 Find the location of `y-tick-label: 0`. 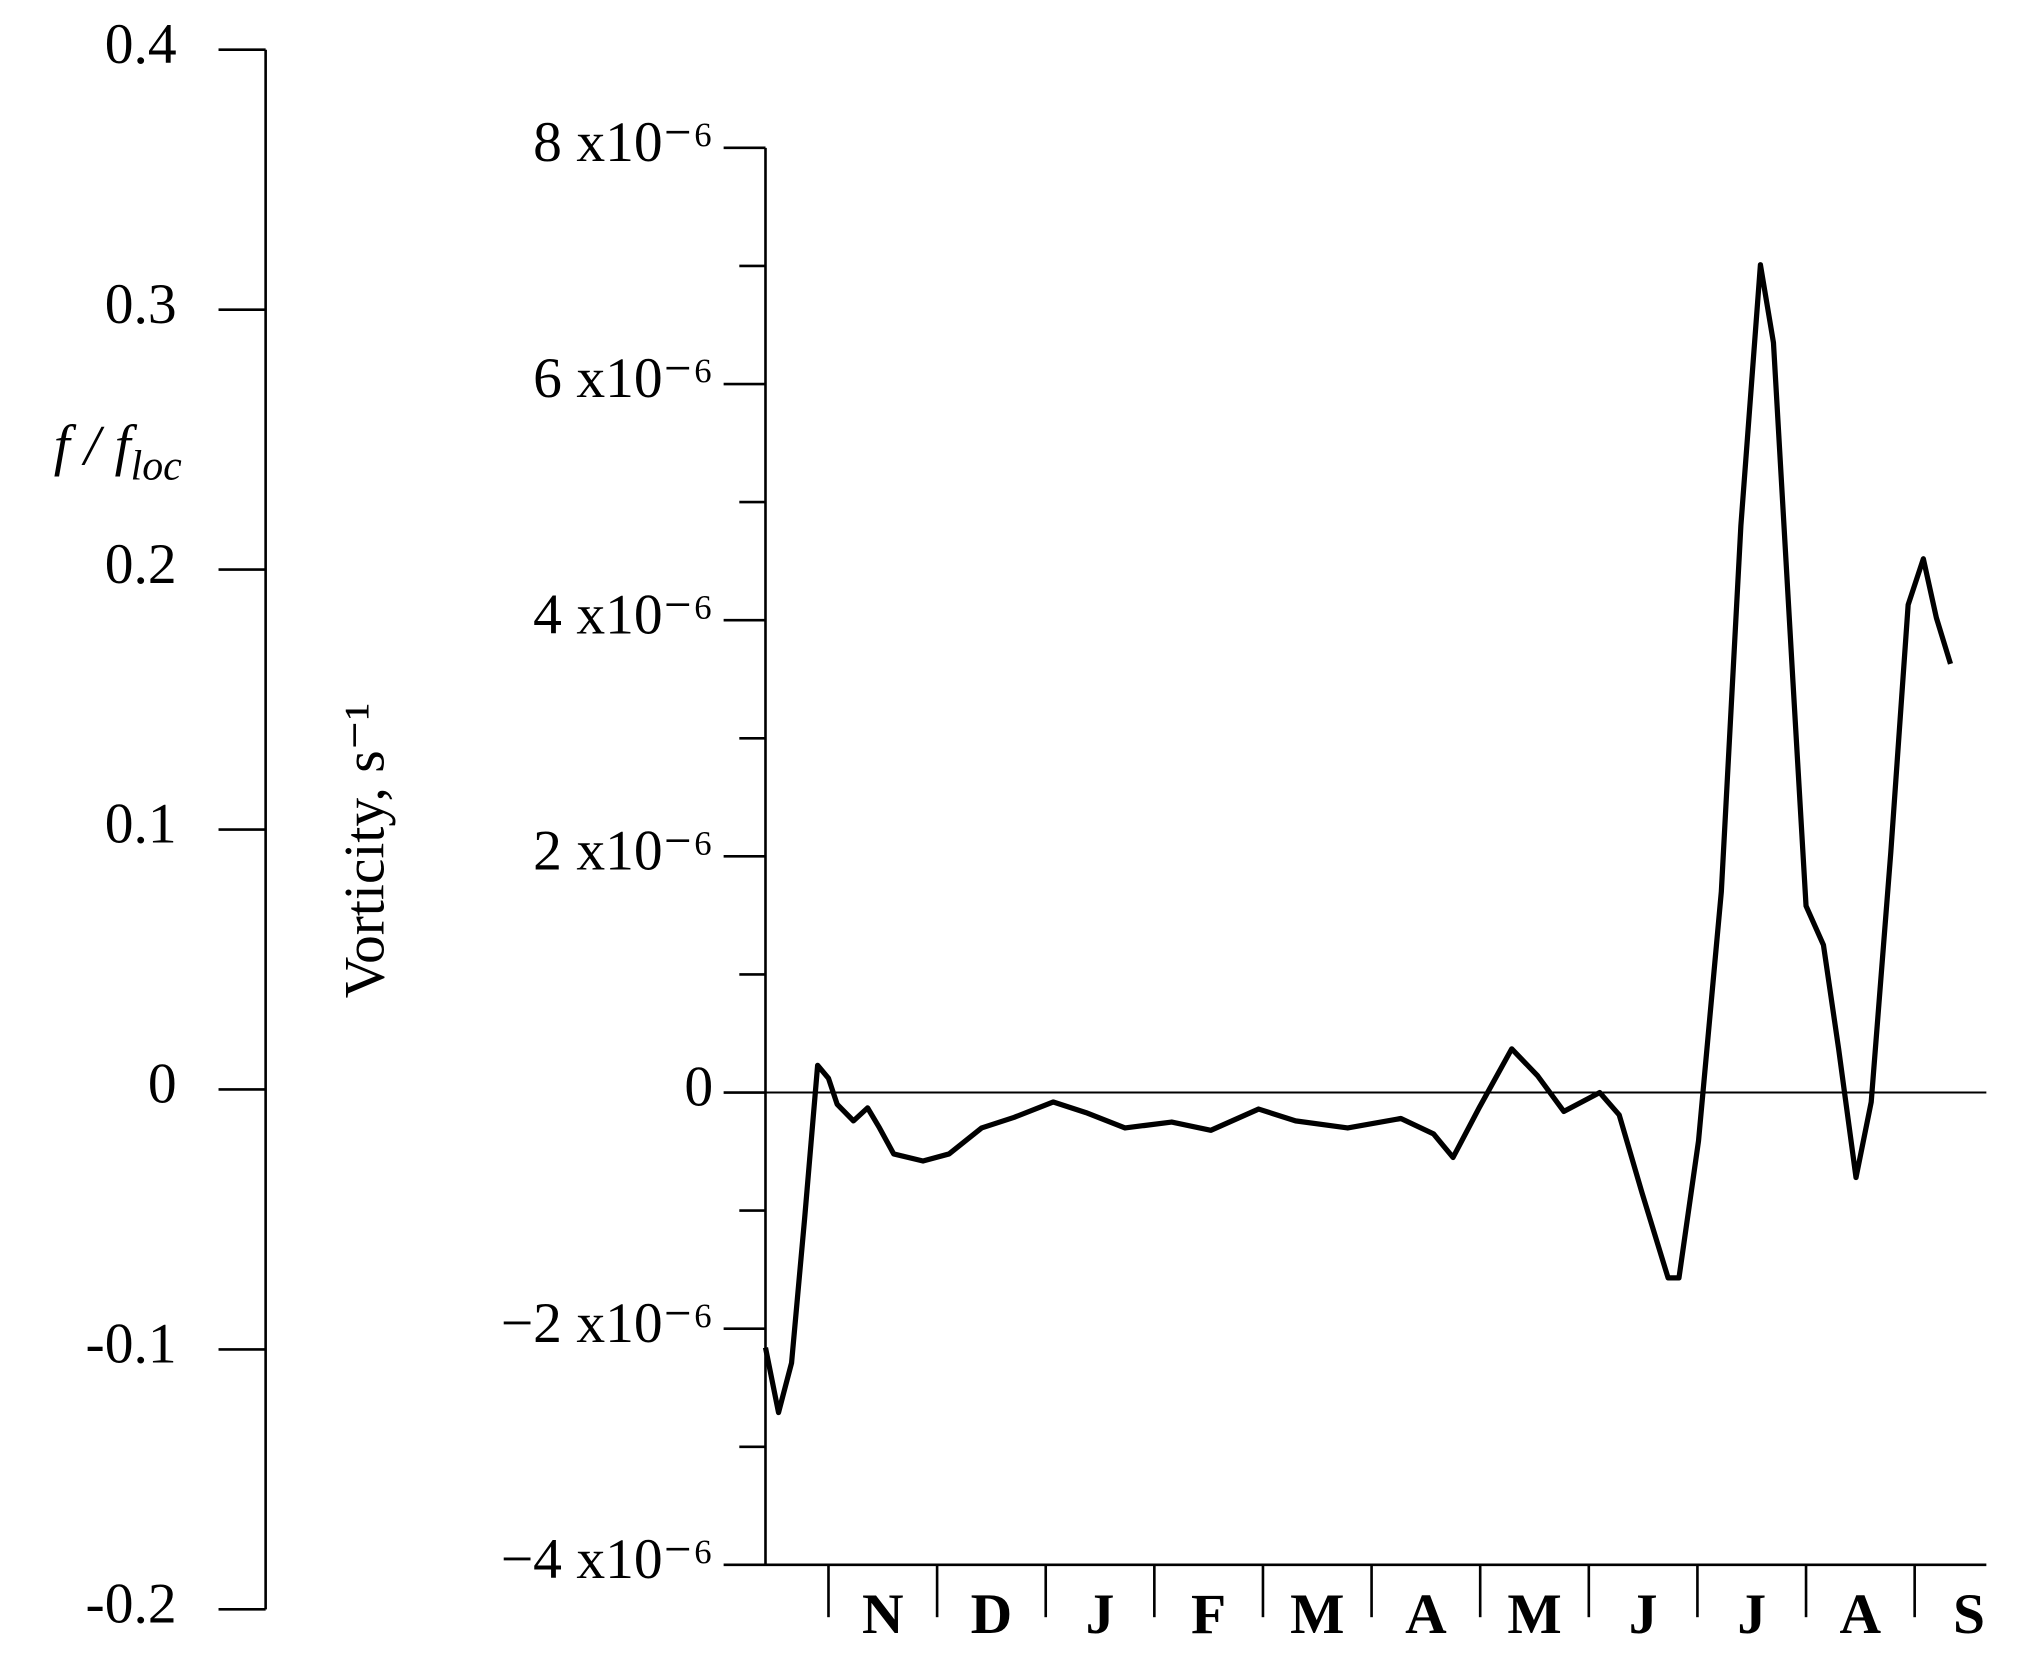

y-tick-label: 0 is located at coordinates (698, 1087).